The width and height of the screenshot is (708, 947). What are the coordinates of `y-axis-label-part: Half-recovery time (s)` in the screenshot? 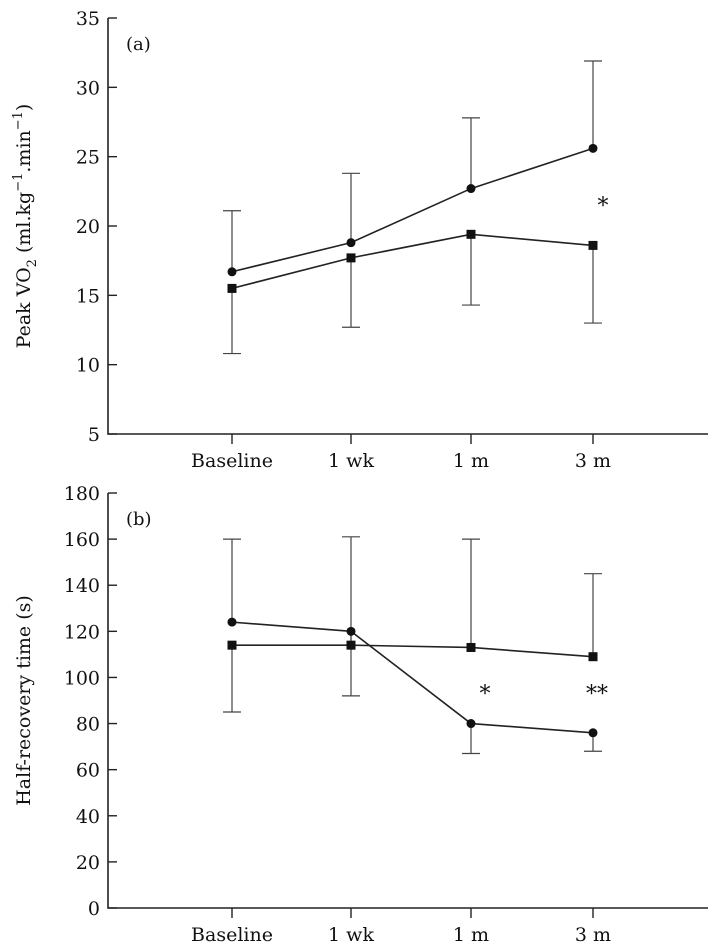 It's located at (24, 700).